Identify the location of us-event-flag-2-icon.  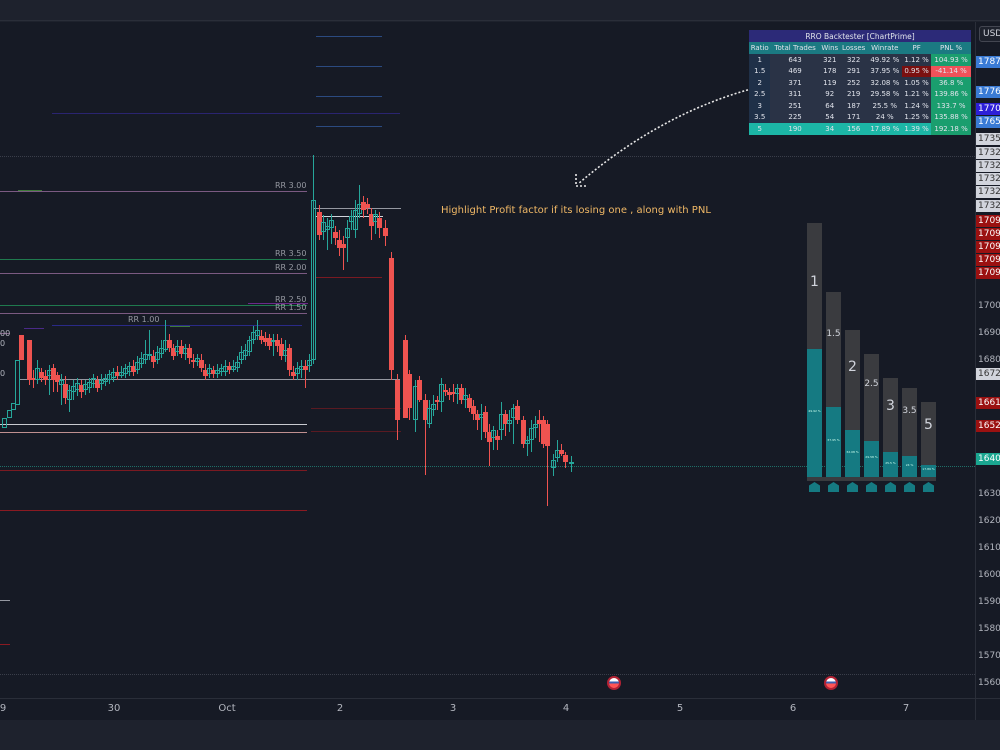
(831, 683).